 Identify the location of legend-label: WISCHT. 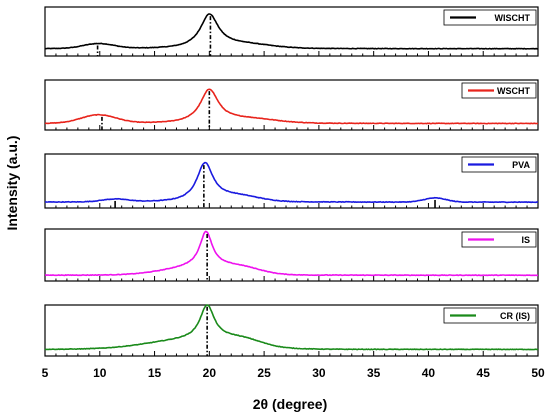
(513, 18).